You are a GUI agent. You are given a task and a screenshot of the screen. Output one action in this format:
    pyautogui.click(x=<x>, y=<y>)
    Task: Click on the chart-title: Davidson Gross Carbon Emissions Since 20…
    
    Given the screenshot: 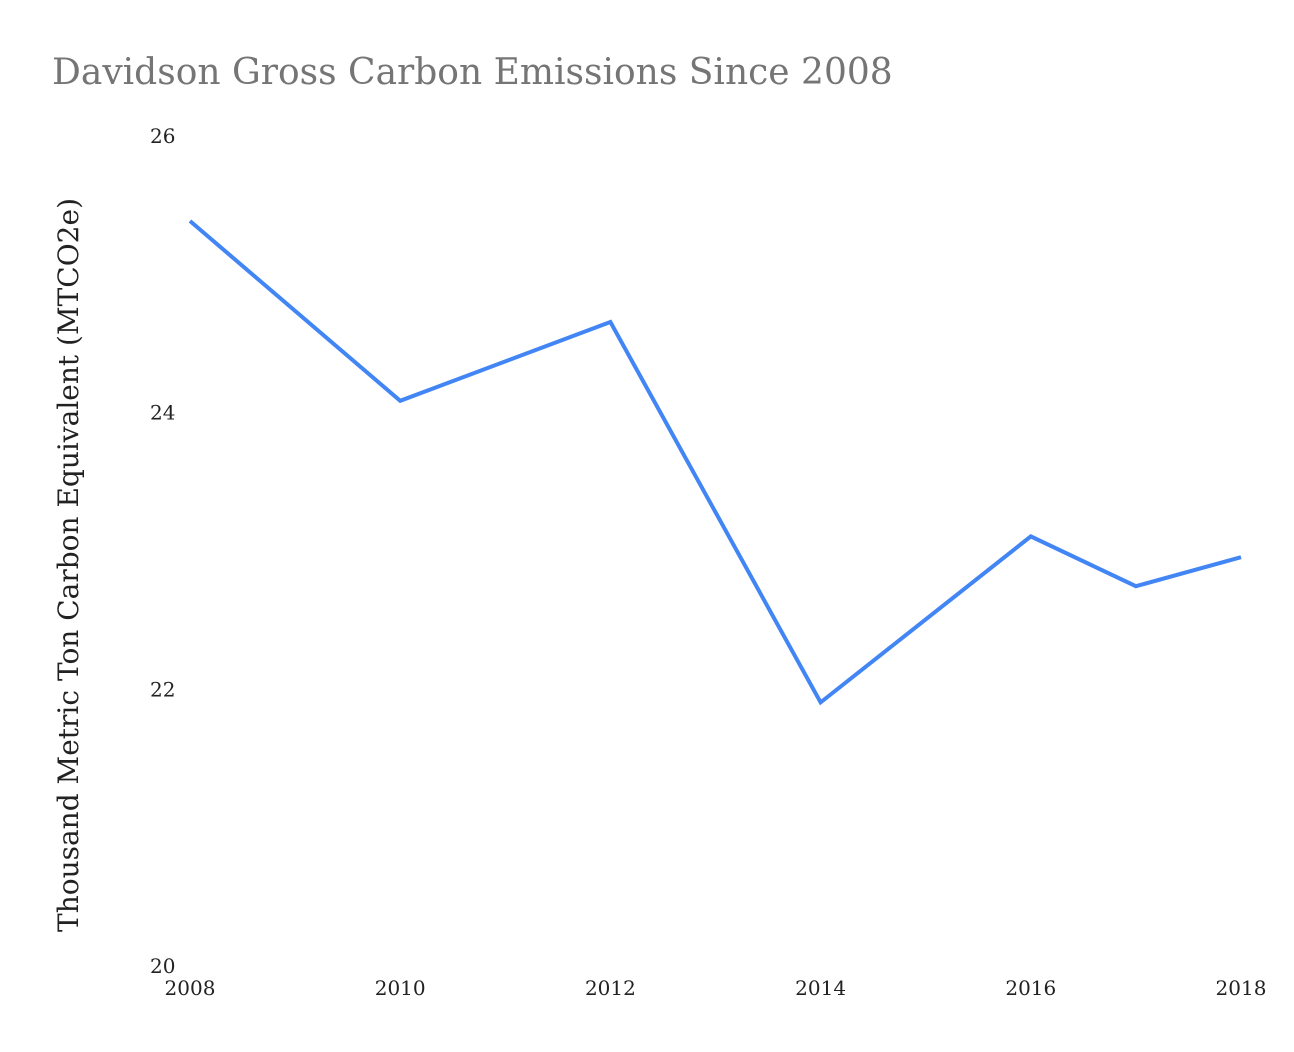 What is the action you would take?
    pyautogui.click(x=472, y=72)
    